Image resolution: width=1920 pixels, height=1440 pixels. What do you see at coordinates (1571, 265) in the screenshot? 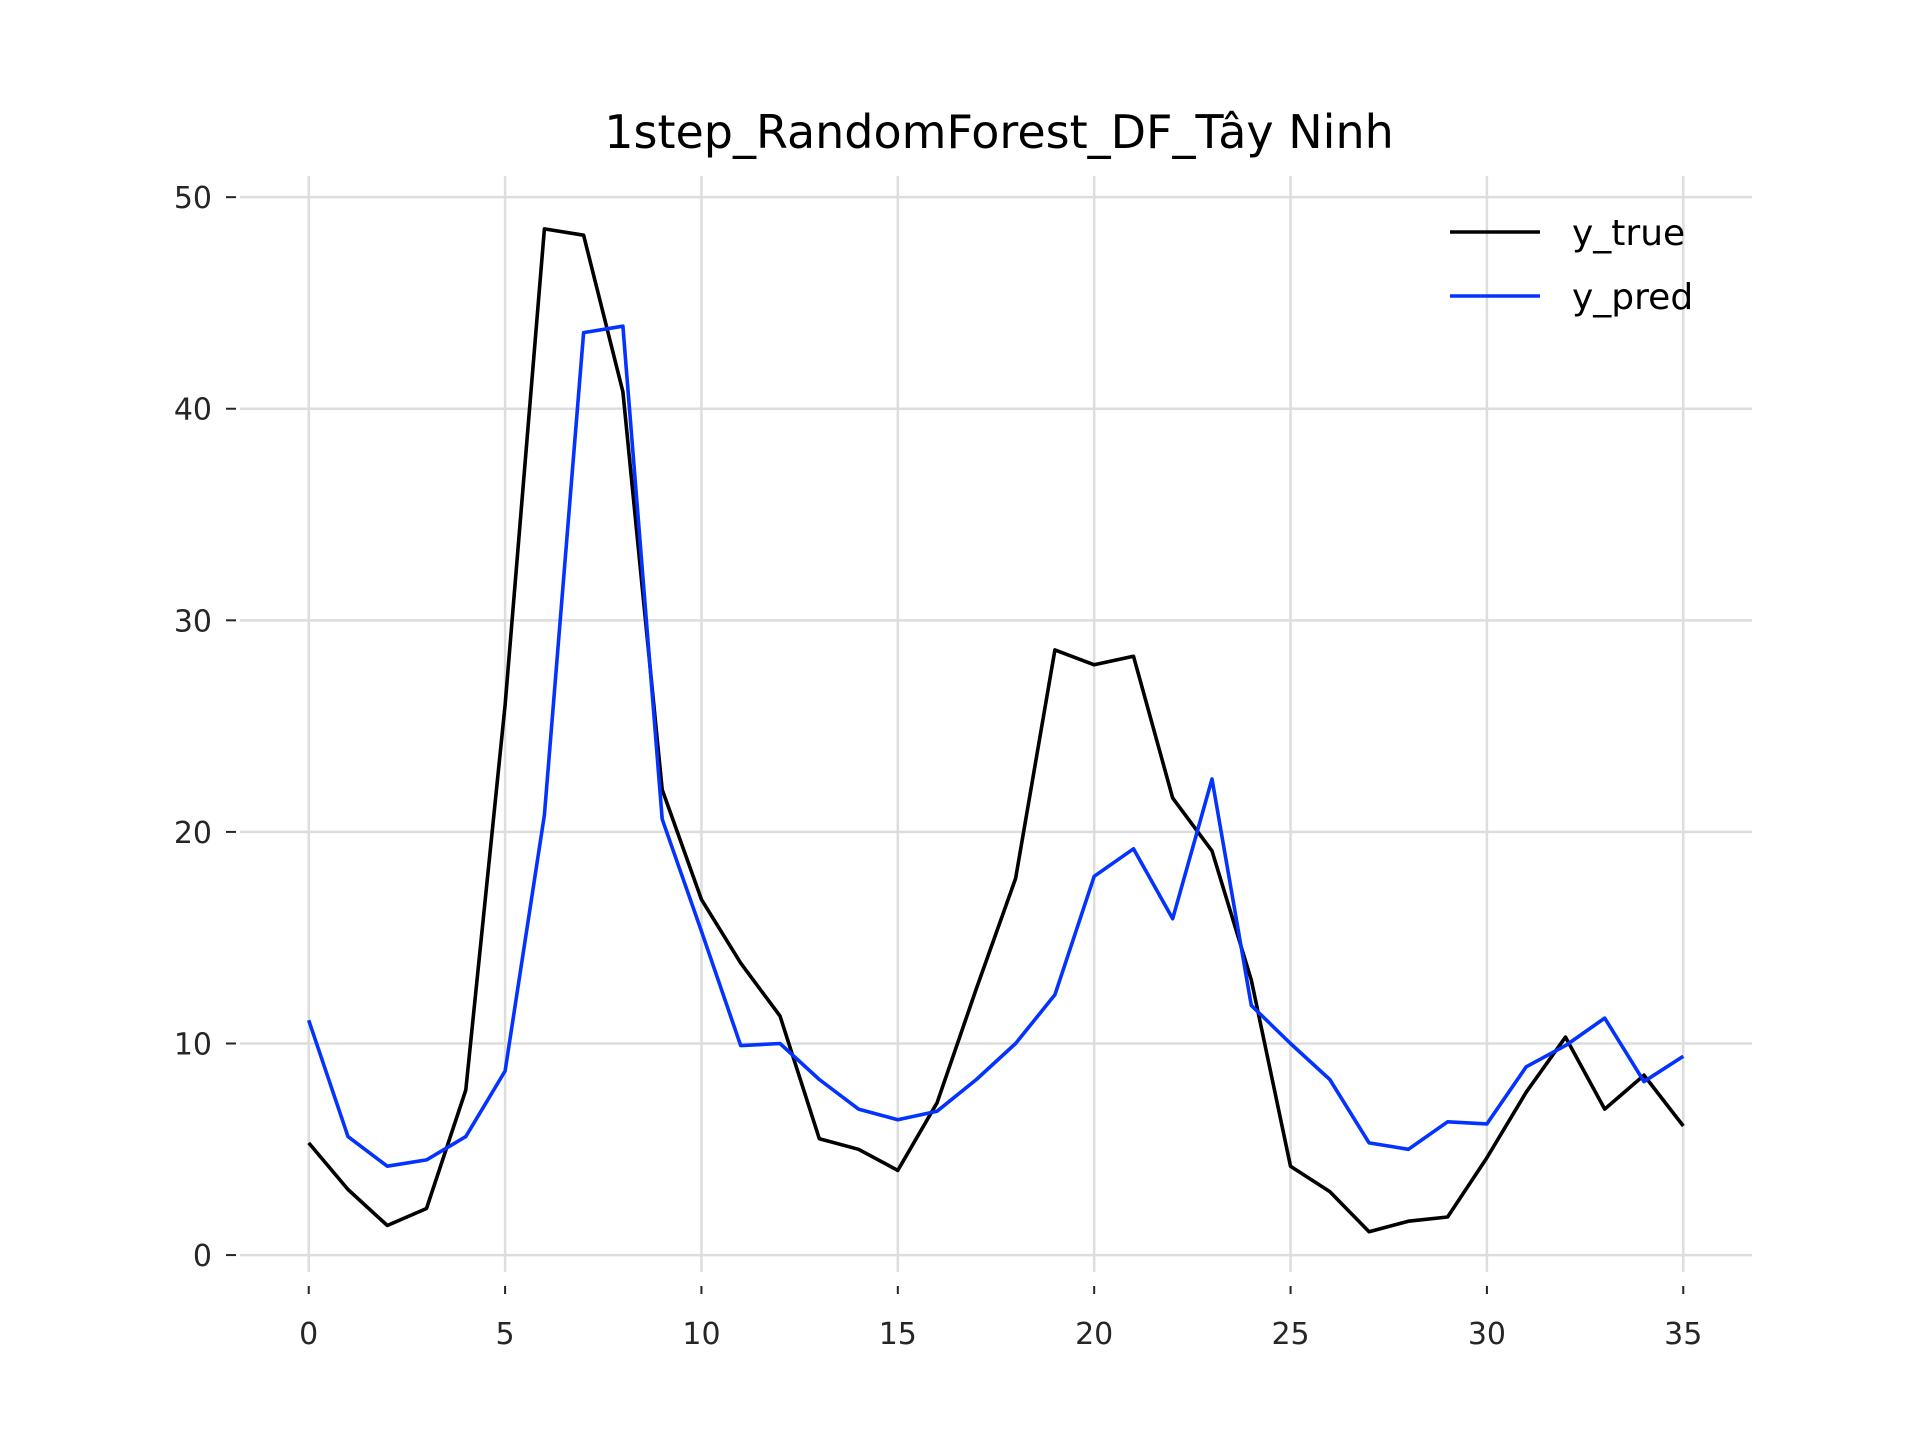
I see `legend: y_true y_pred` at bounding box center [1571, 265].